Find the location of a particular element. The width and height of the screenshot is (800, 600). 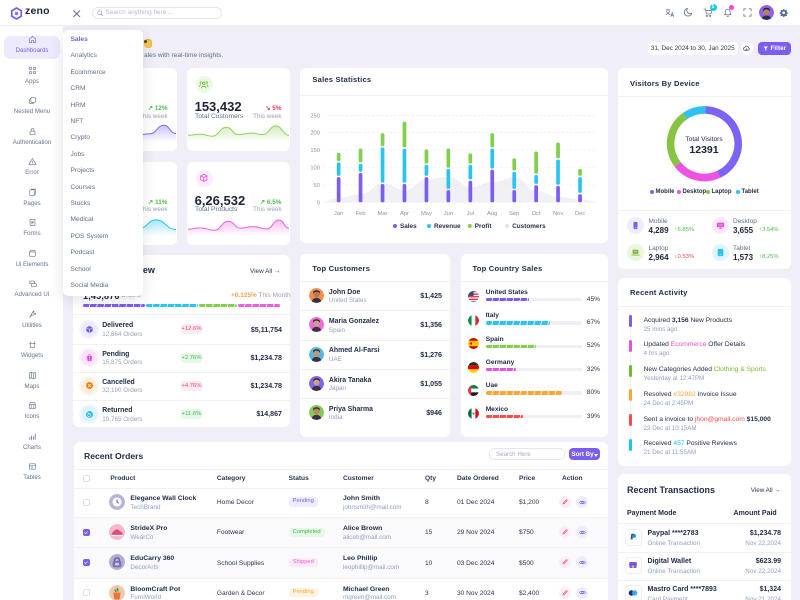

svg-text: Mar is located at coordinates (383, 214).